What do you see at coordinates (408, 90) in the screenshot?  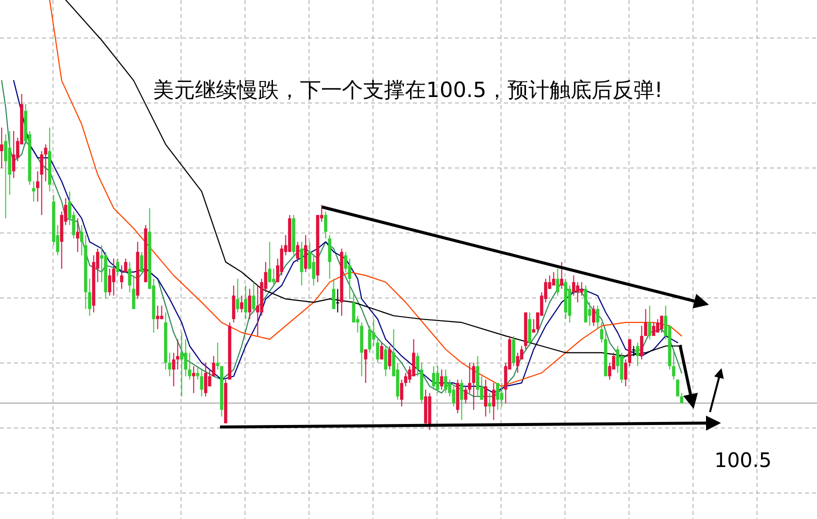 I see `title: 美元继续慢跌，下一个支撑在100.5，预计触底后反弹!` at bounding box center [408, 90].